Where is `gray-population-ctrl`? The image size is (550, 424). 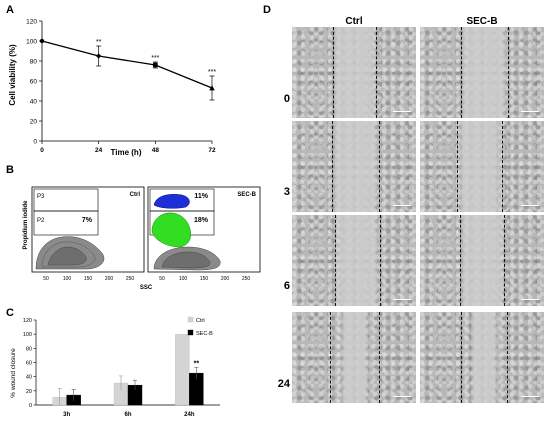 gray-population-ctrl is located at coordinates (70, 253).